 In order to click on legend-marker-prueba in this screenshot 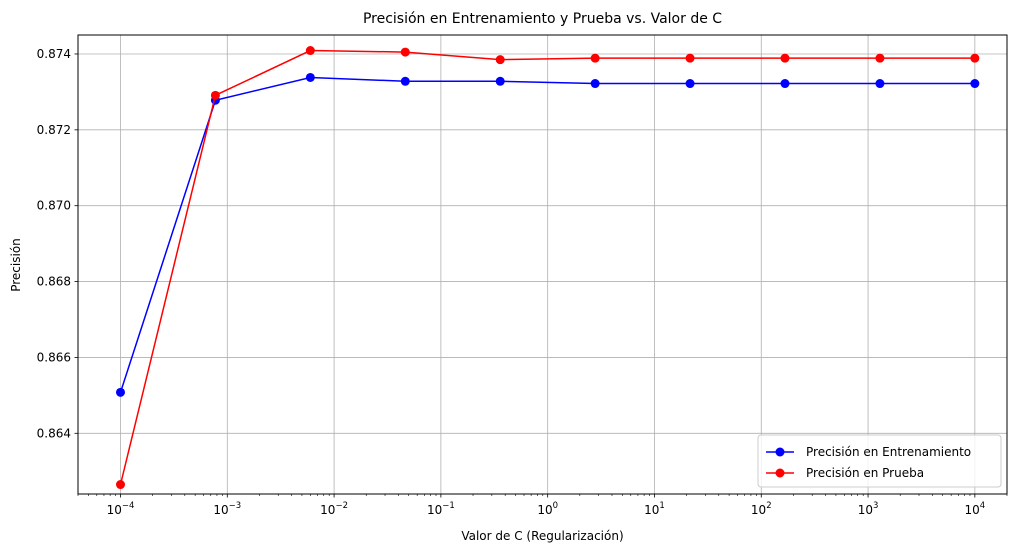, I will do `click(780, 473)`.